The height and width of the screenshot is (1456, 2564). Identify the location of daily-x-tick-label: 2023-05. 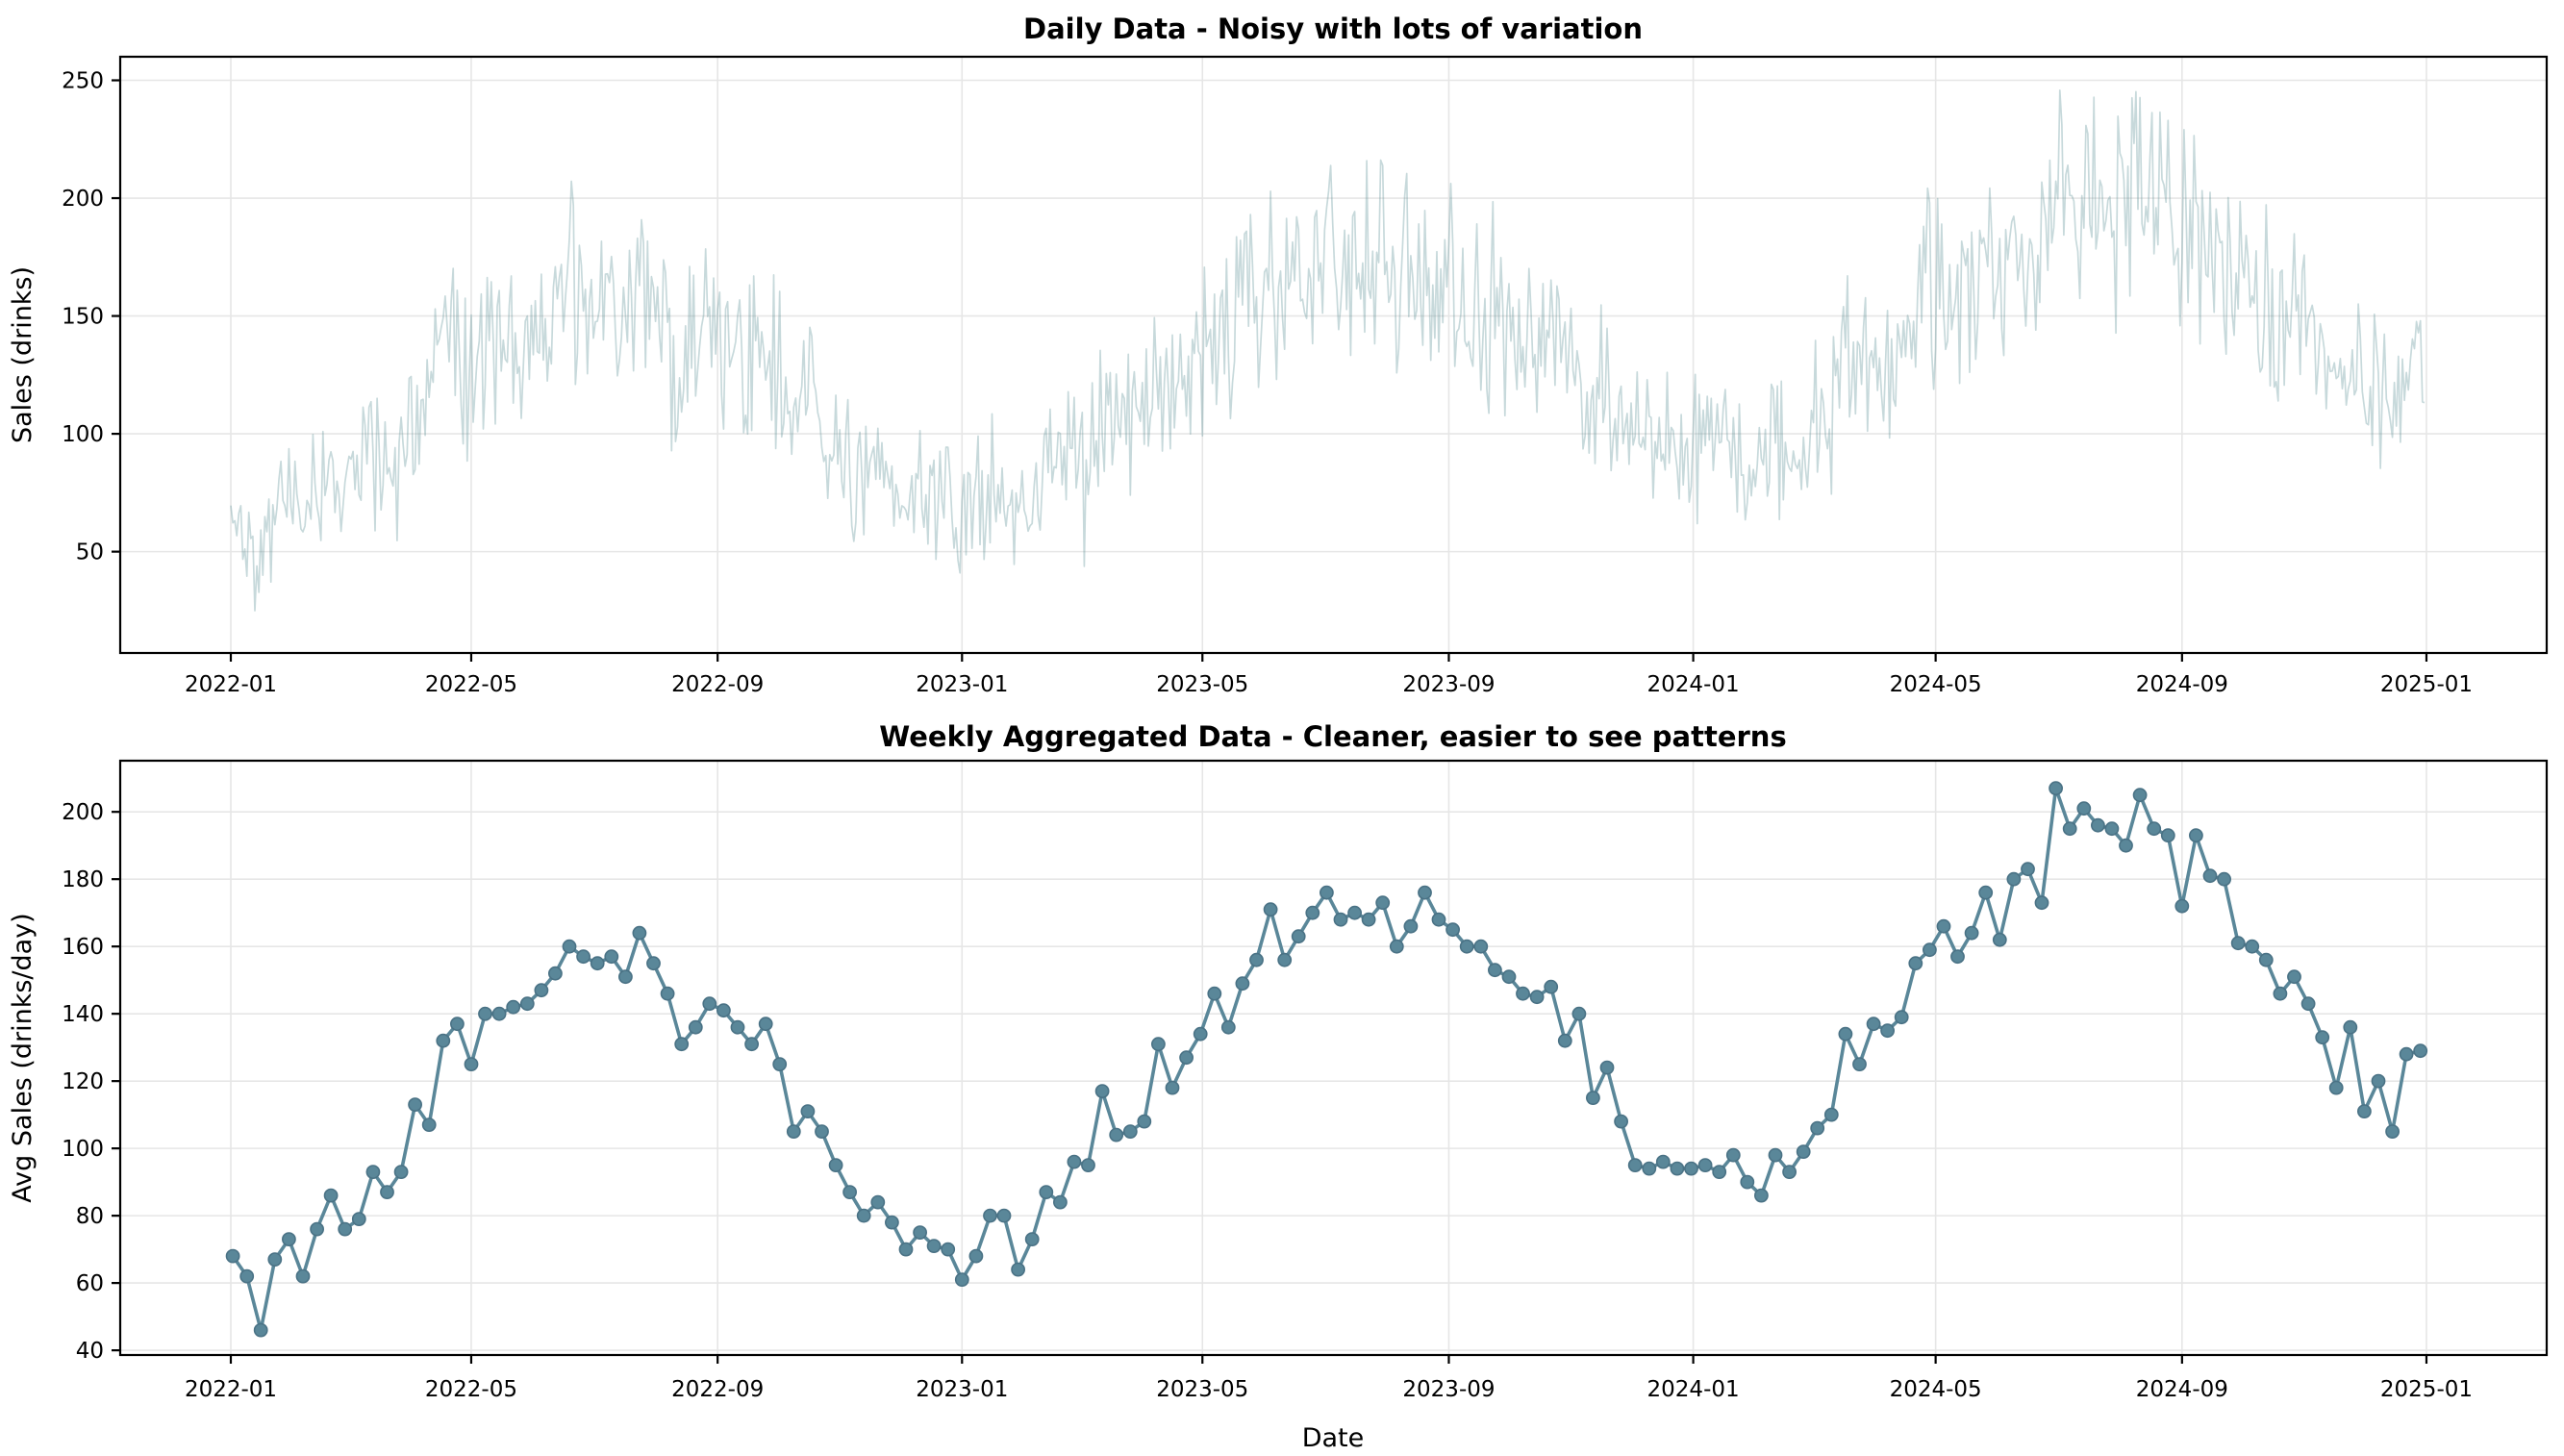
(1202, 685).